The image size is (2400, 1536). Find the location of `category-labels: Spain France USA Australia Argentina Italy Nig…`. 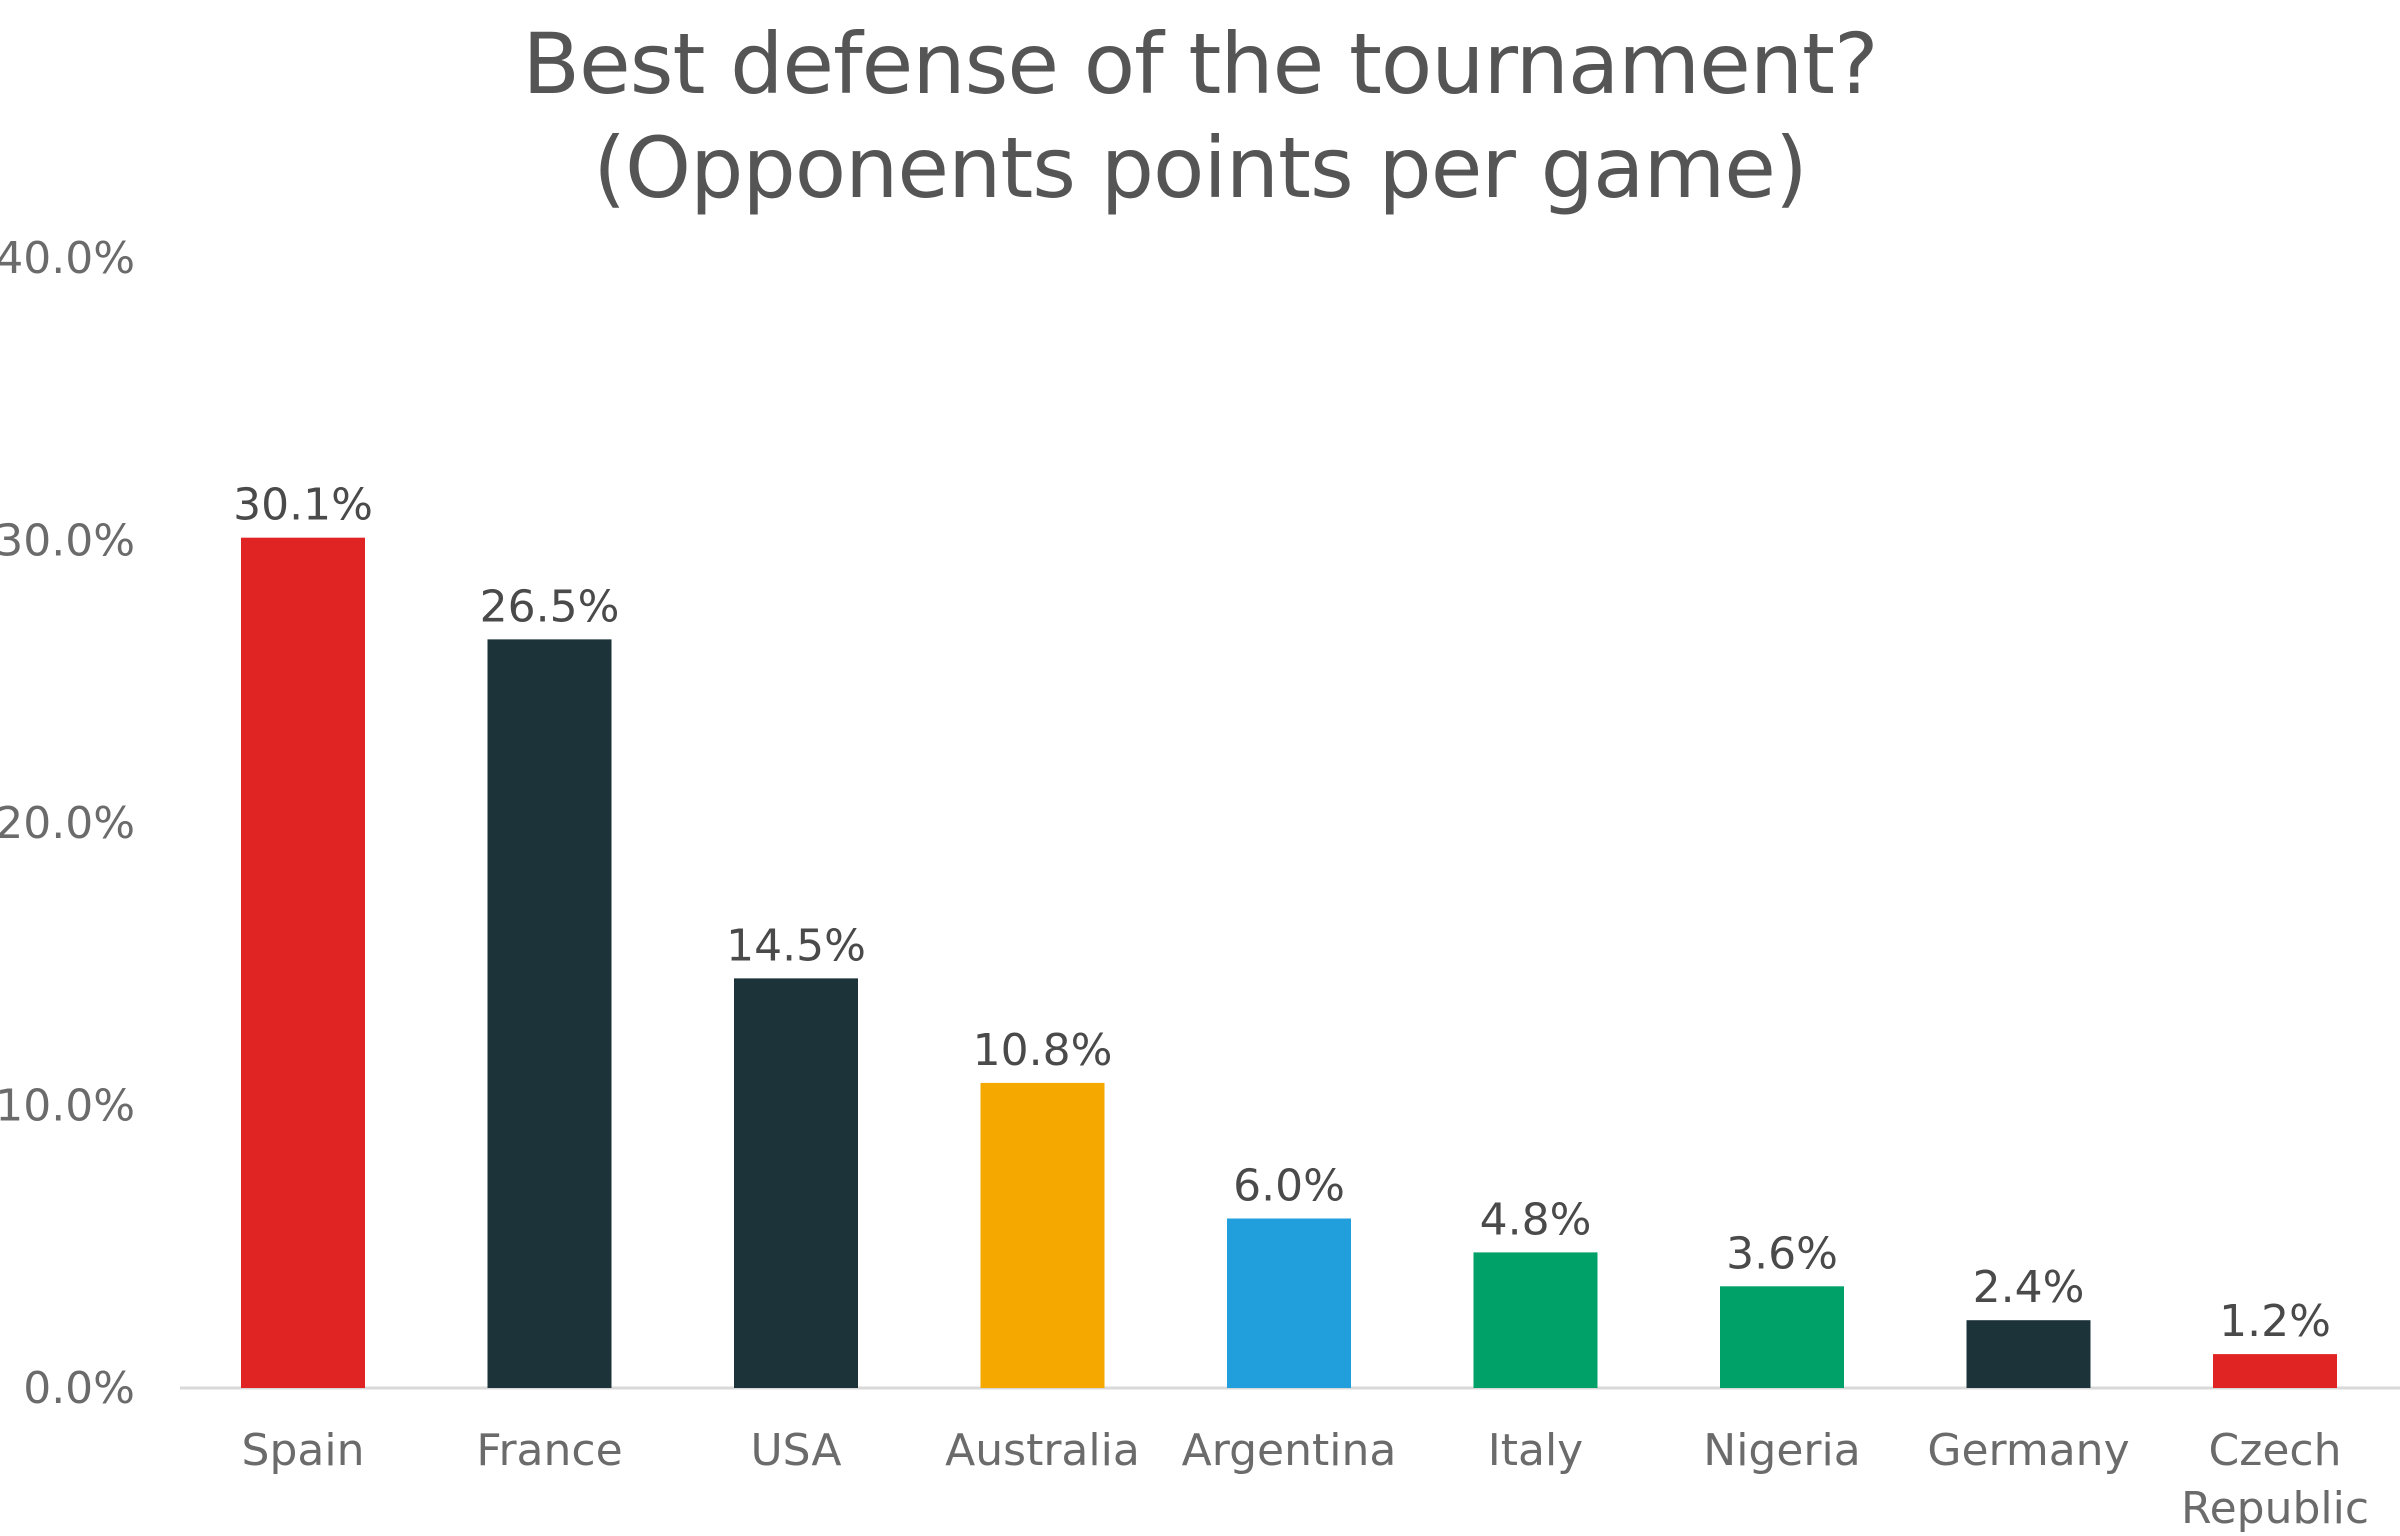

category-labels: Spain France USA Australia Argentina Italy Nig… is located at coordinates (1306, 1479).